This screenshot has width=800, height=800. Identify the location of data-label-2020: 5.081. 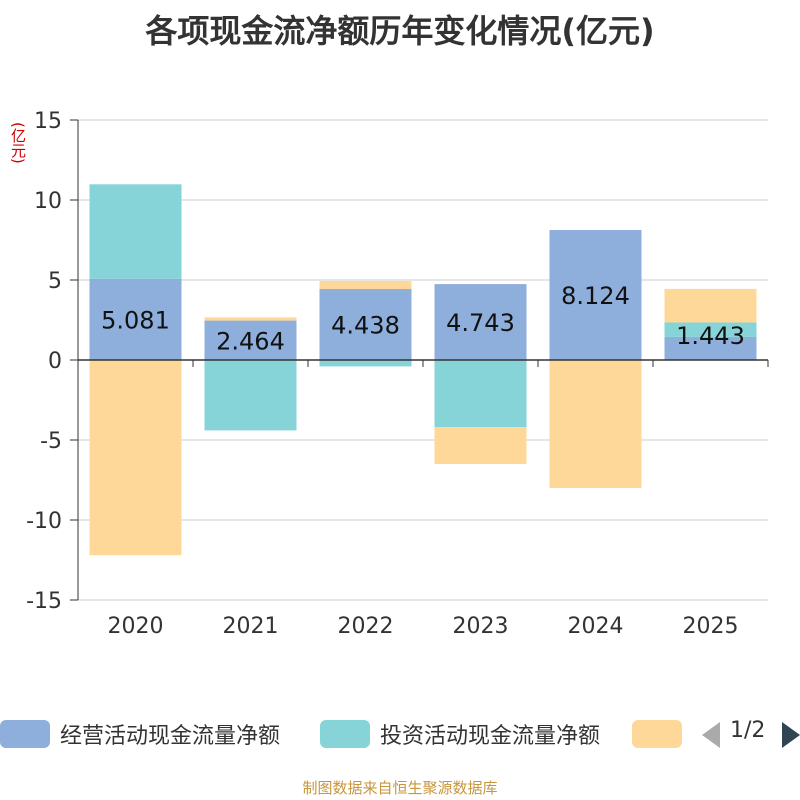
(135, 320).